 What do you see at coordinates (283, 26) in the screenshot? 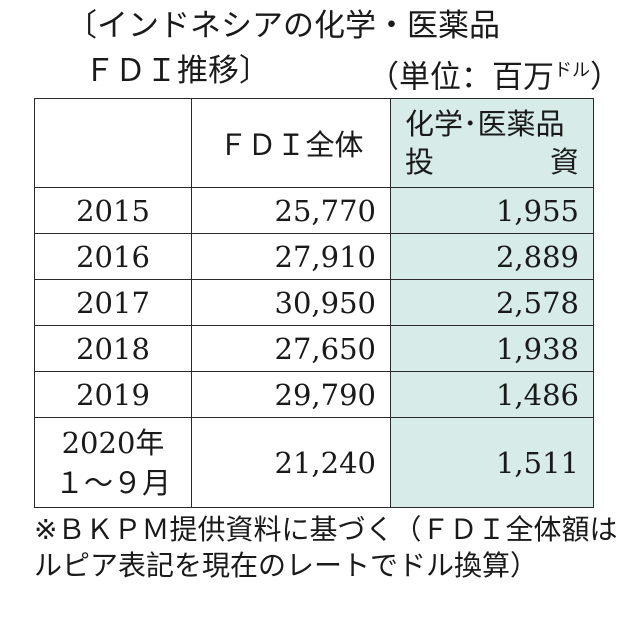
I see `table-title-line1: 〔インドネシアの化学・医薬品` at bounding box center [283, 26].